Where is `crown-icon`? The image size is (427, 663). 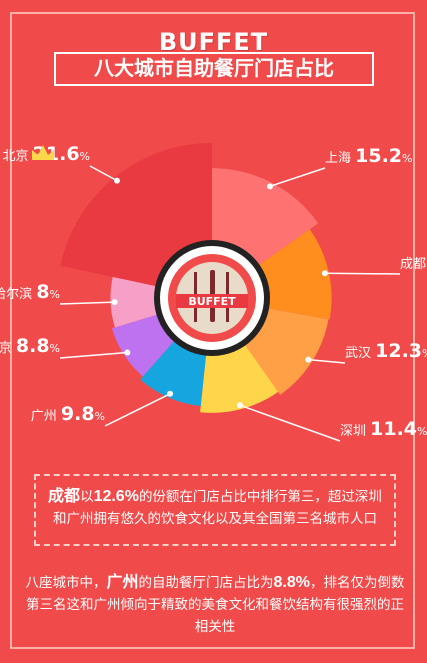
crown-icon is located at coordinates (43, 152).